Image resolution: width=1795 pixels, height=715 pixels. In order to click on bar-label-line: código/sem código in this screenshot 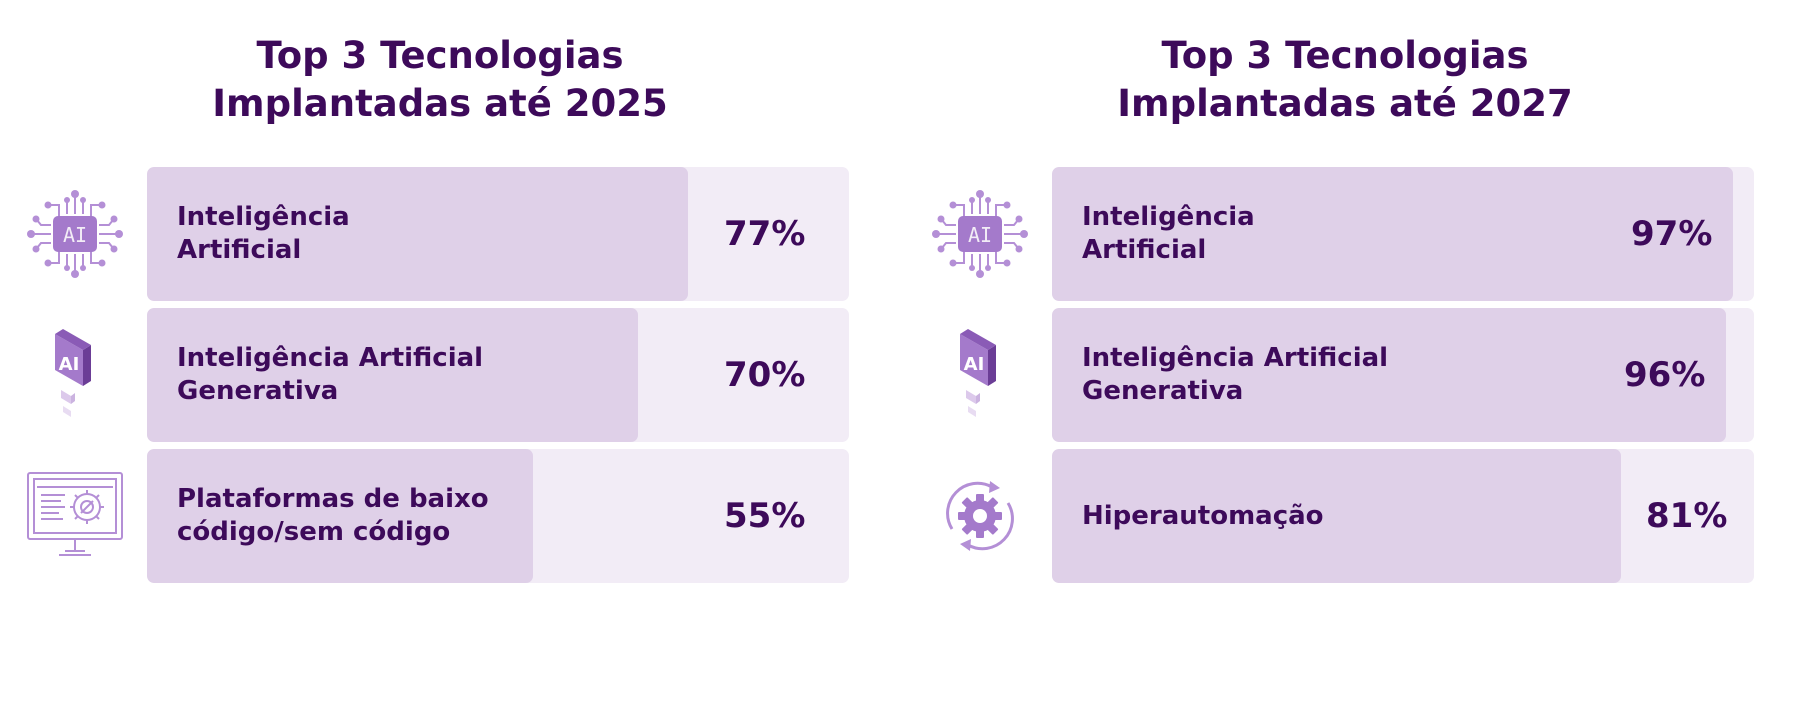, I will do `click(314, 532)`.